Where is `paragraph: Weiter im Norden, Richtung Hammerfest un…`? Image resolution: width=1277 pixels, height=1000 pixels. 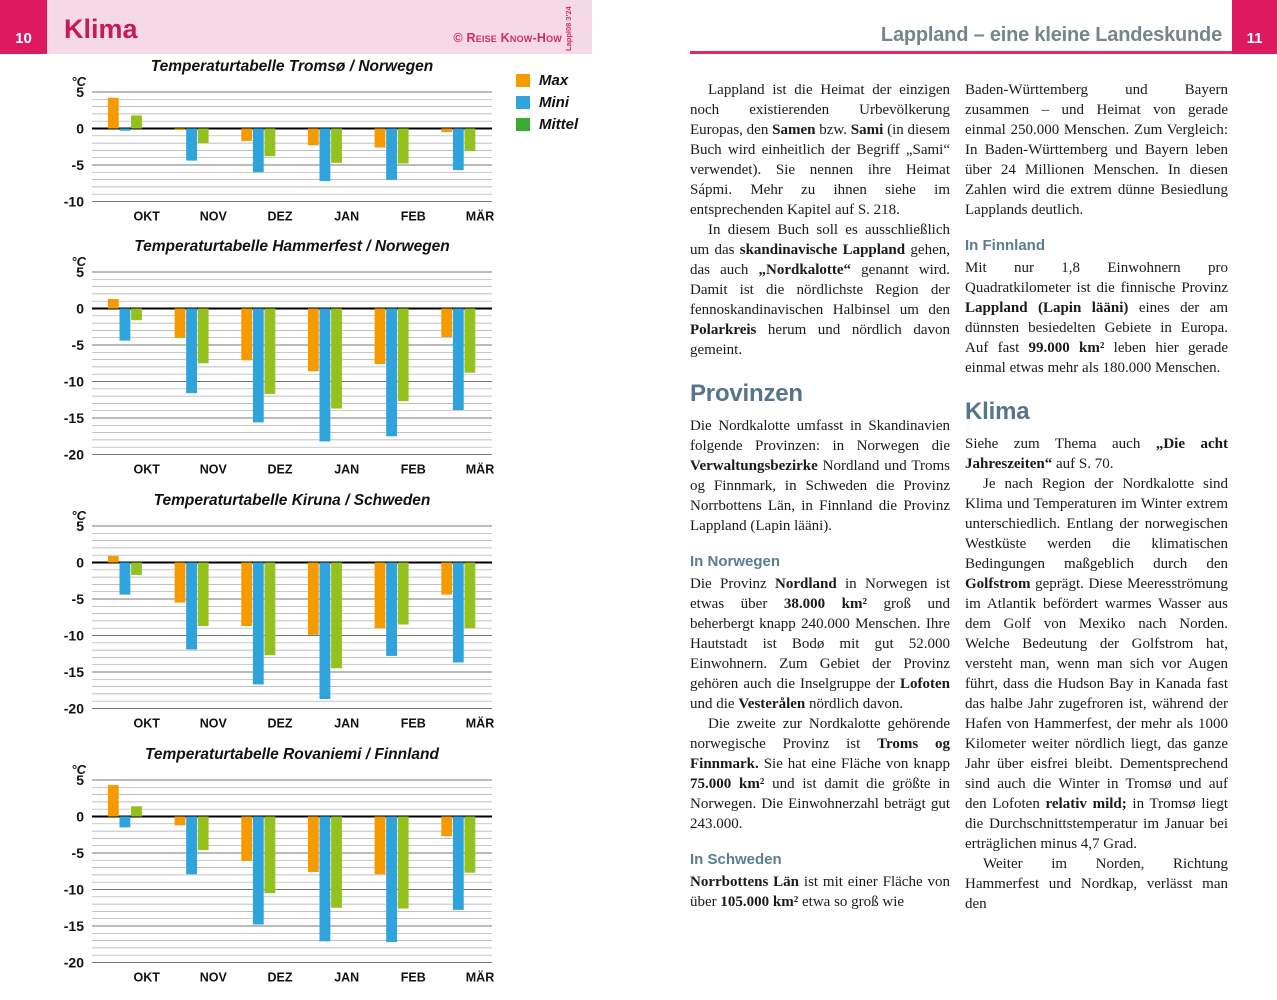
paragraph: Weiter im Norden, Richtung Hammerfest un… is located at coordinates (1096, 884).